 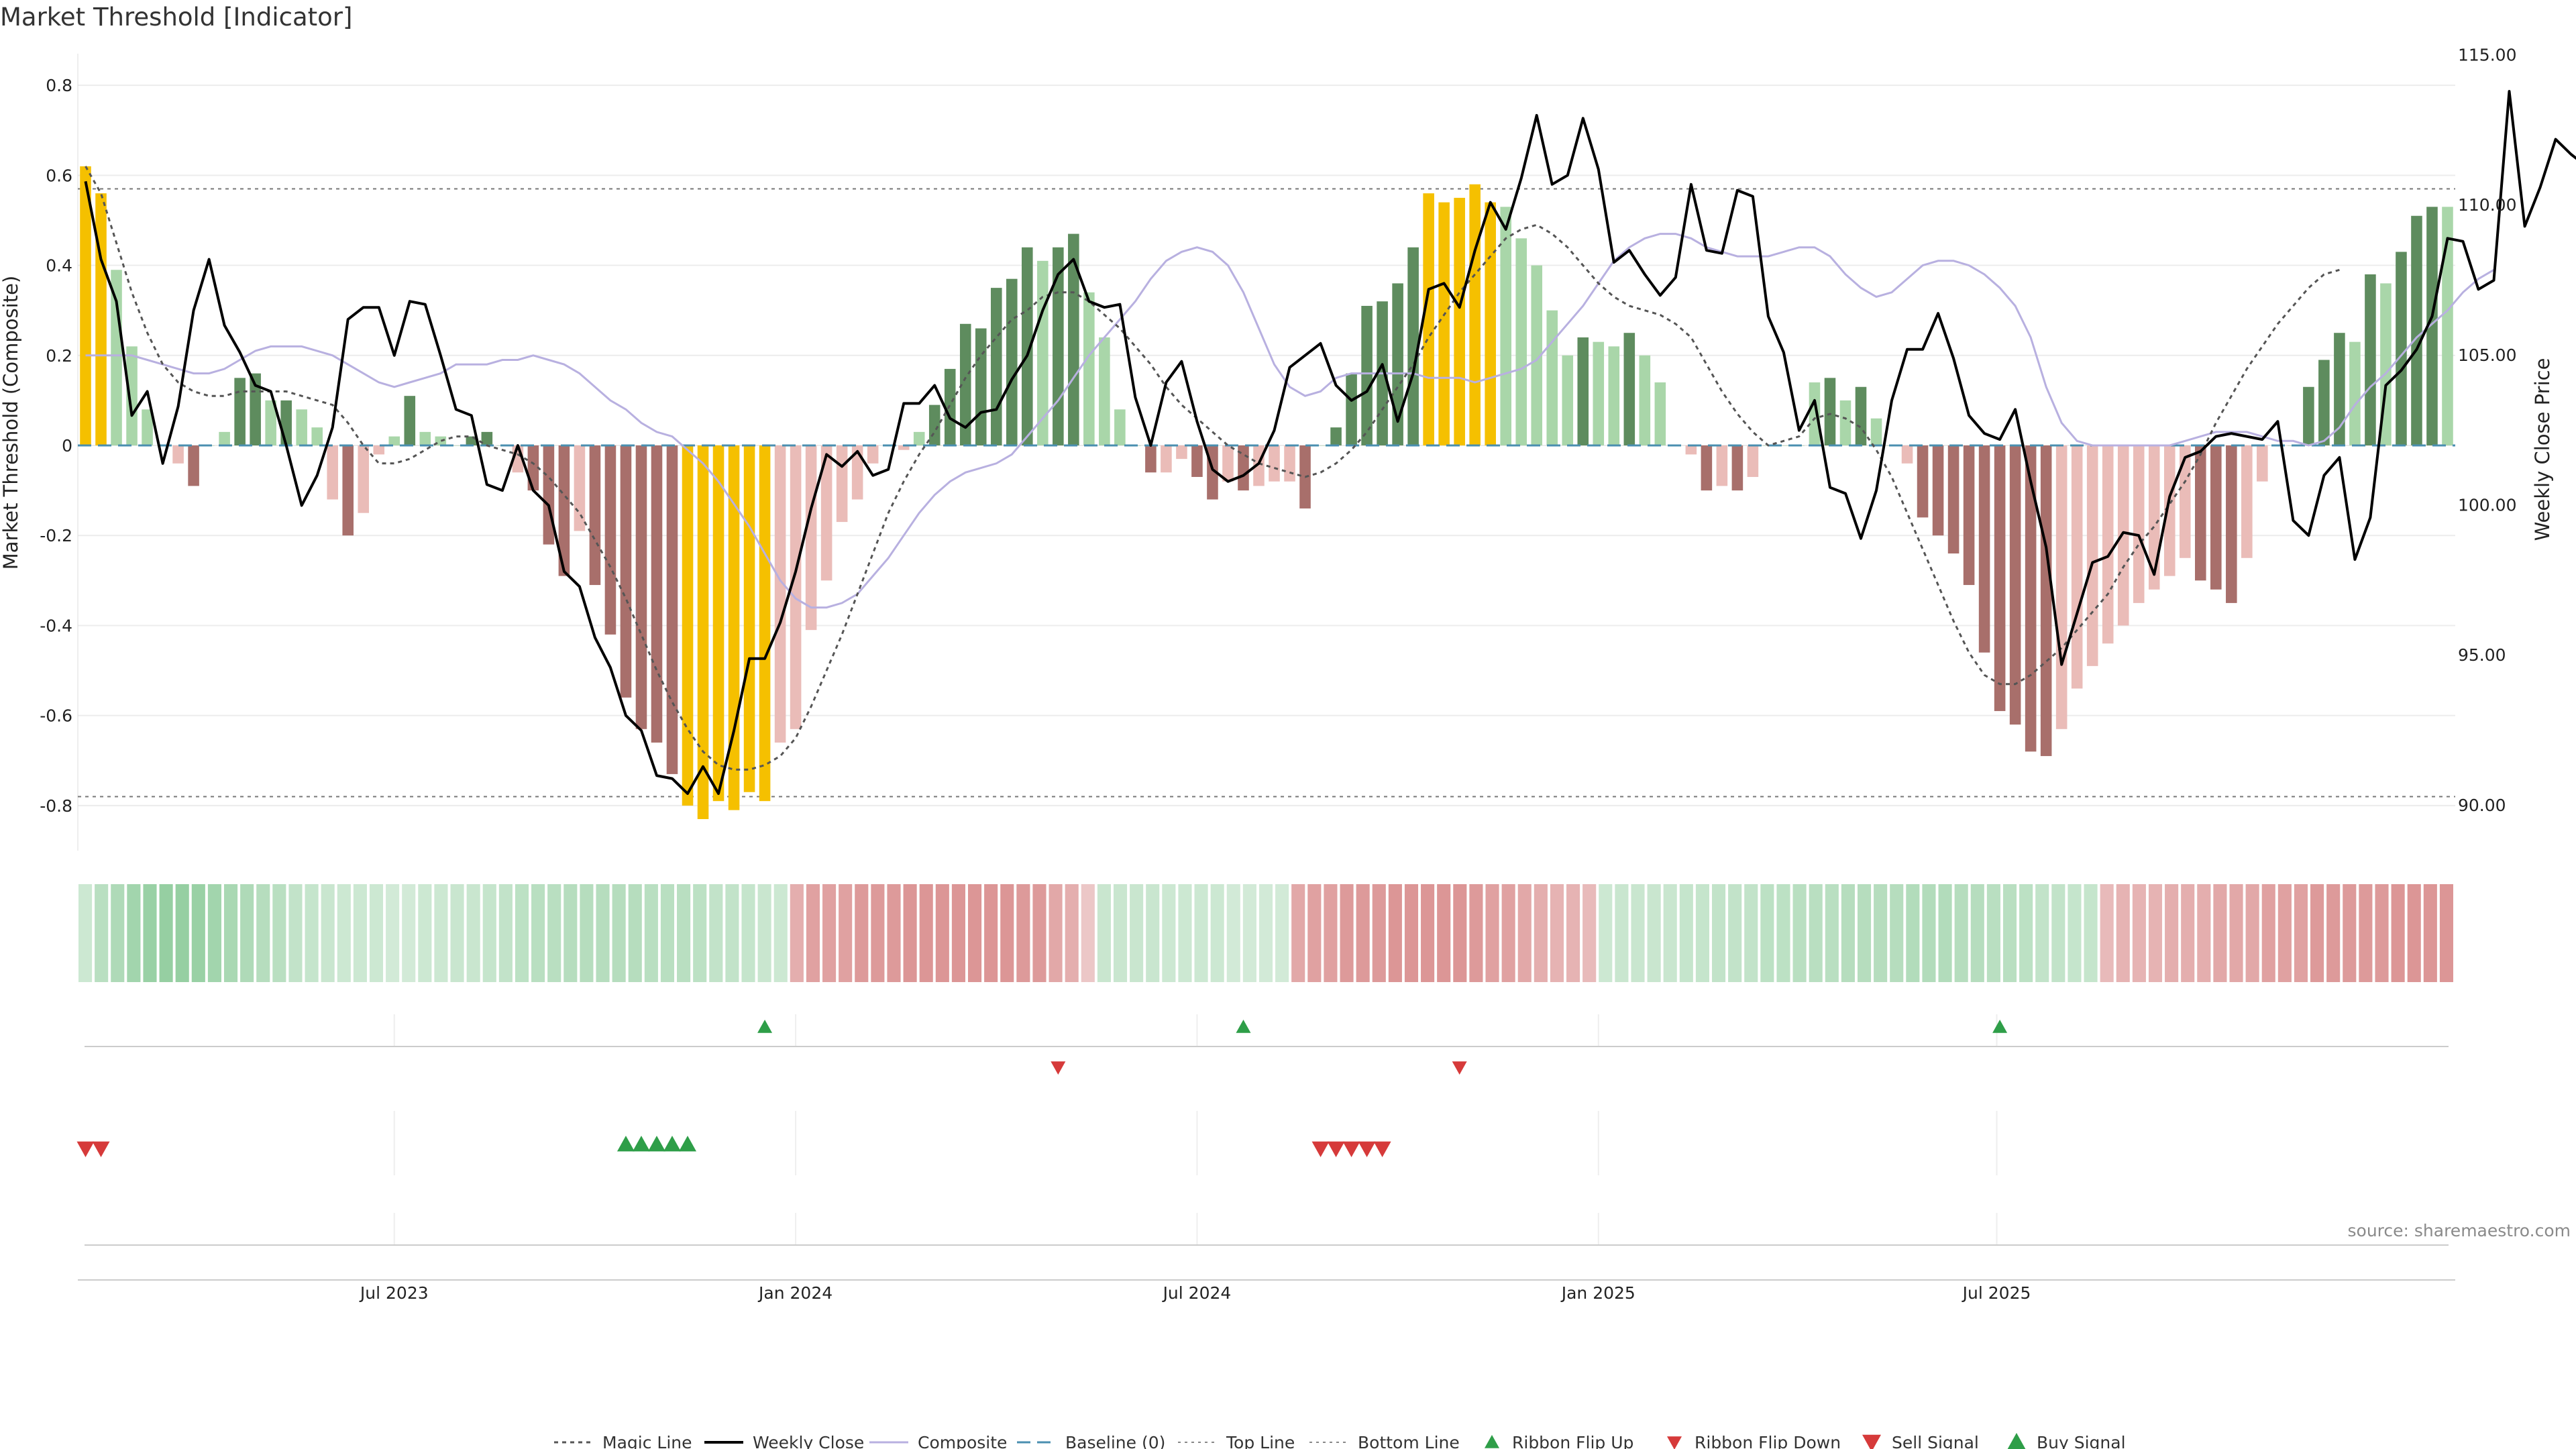 What do you see at coordinates (2487, 505) in the screenshot?
I see `y2-tick-label: 100.00` at bounding box center [2487, 505].